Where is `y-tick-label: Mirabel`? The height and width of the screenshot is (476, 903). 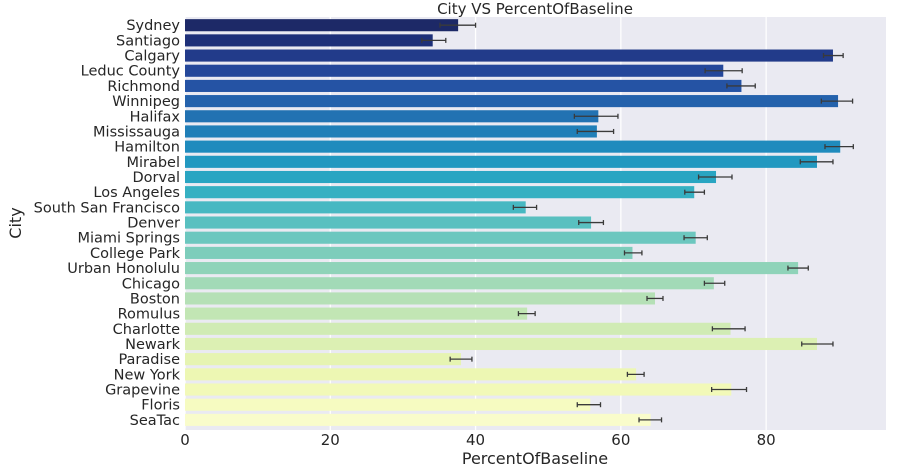 y-tick-label: Mirabel is located at coordinates (153, 163).